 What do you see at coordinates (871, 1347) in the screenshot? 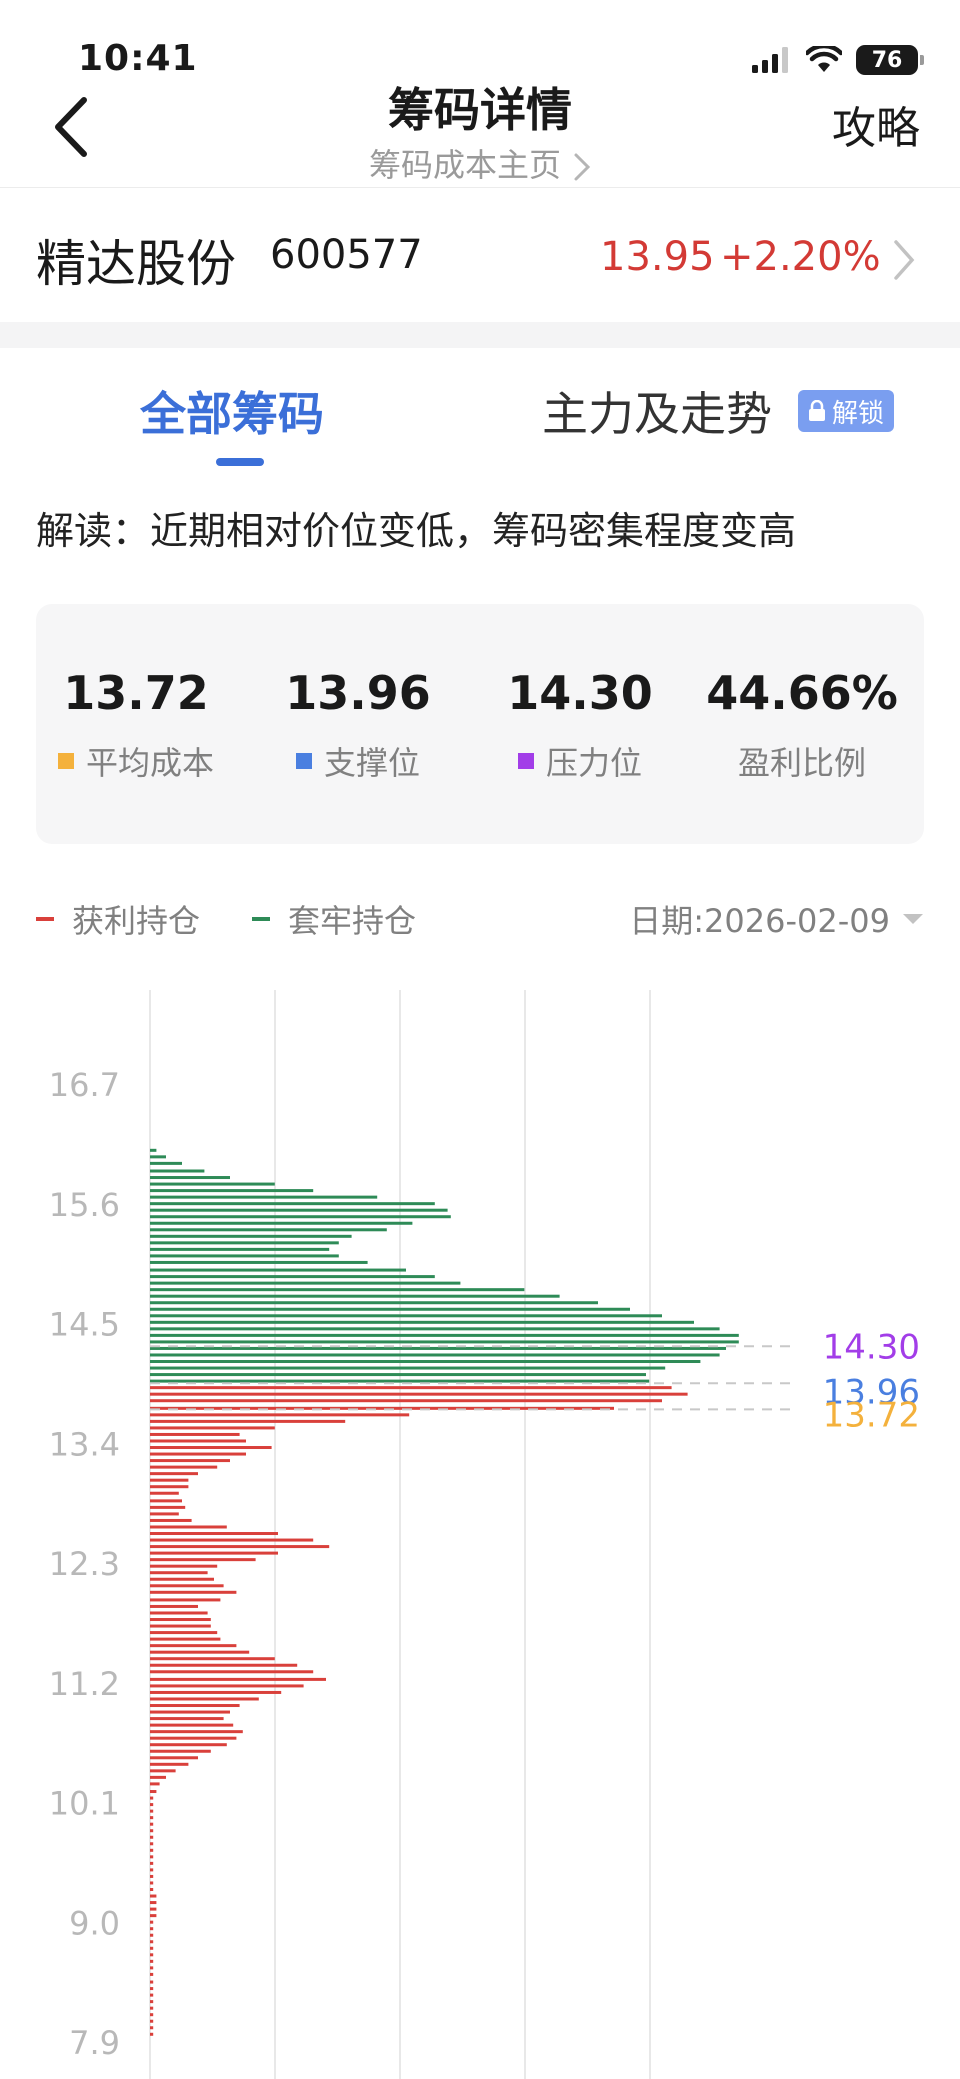
I see `pressure-marker-label: 14.30` at bounding box center [871, 1347].